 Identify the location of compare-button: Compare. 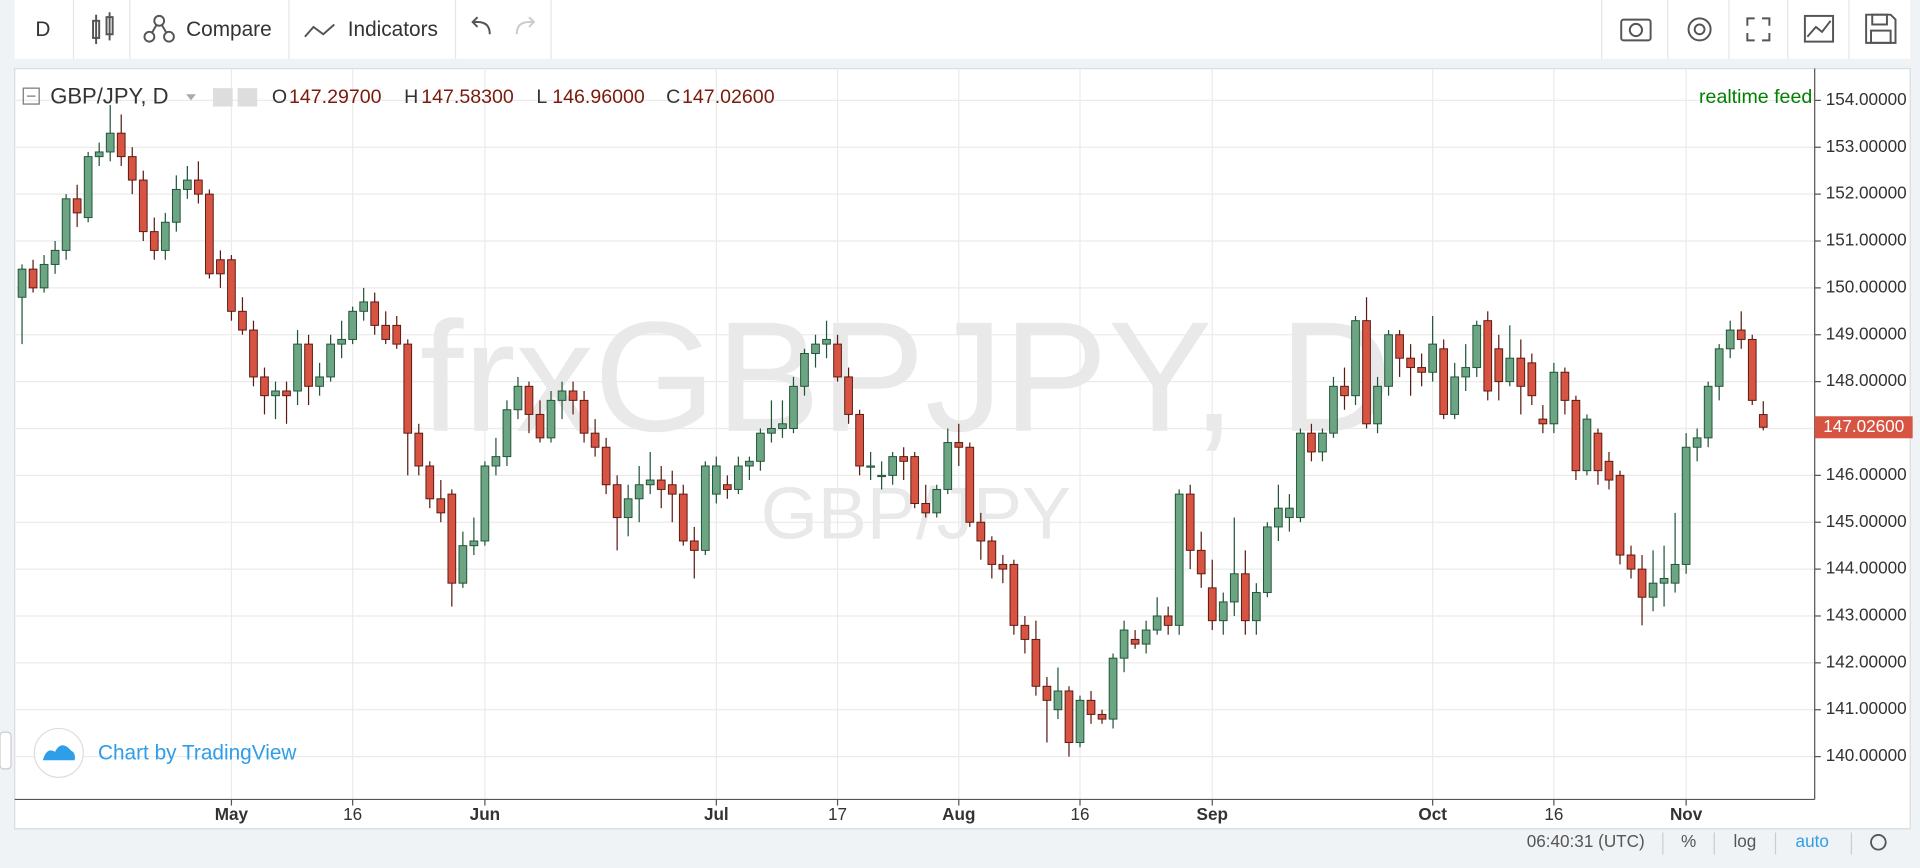
(229, 29).